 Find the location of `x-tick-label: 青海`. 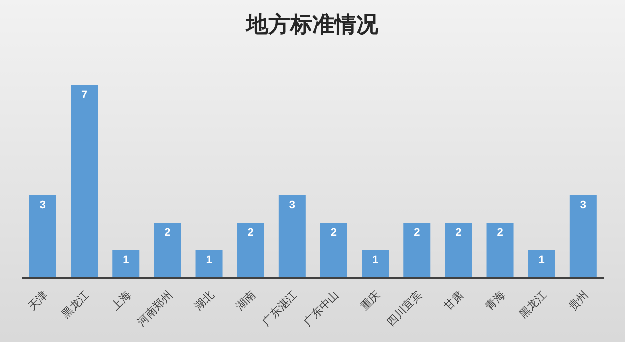

x-tick-label: 青海 is located at coordinates (495, 301).